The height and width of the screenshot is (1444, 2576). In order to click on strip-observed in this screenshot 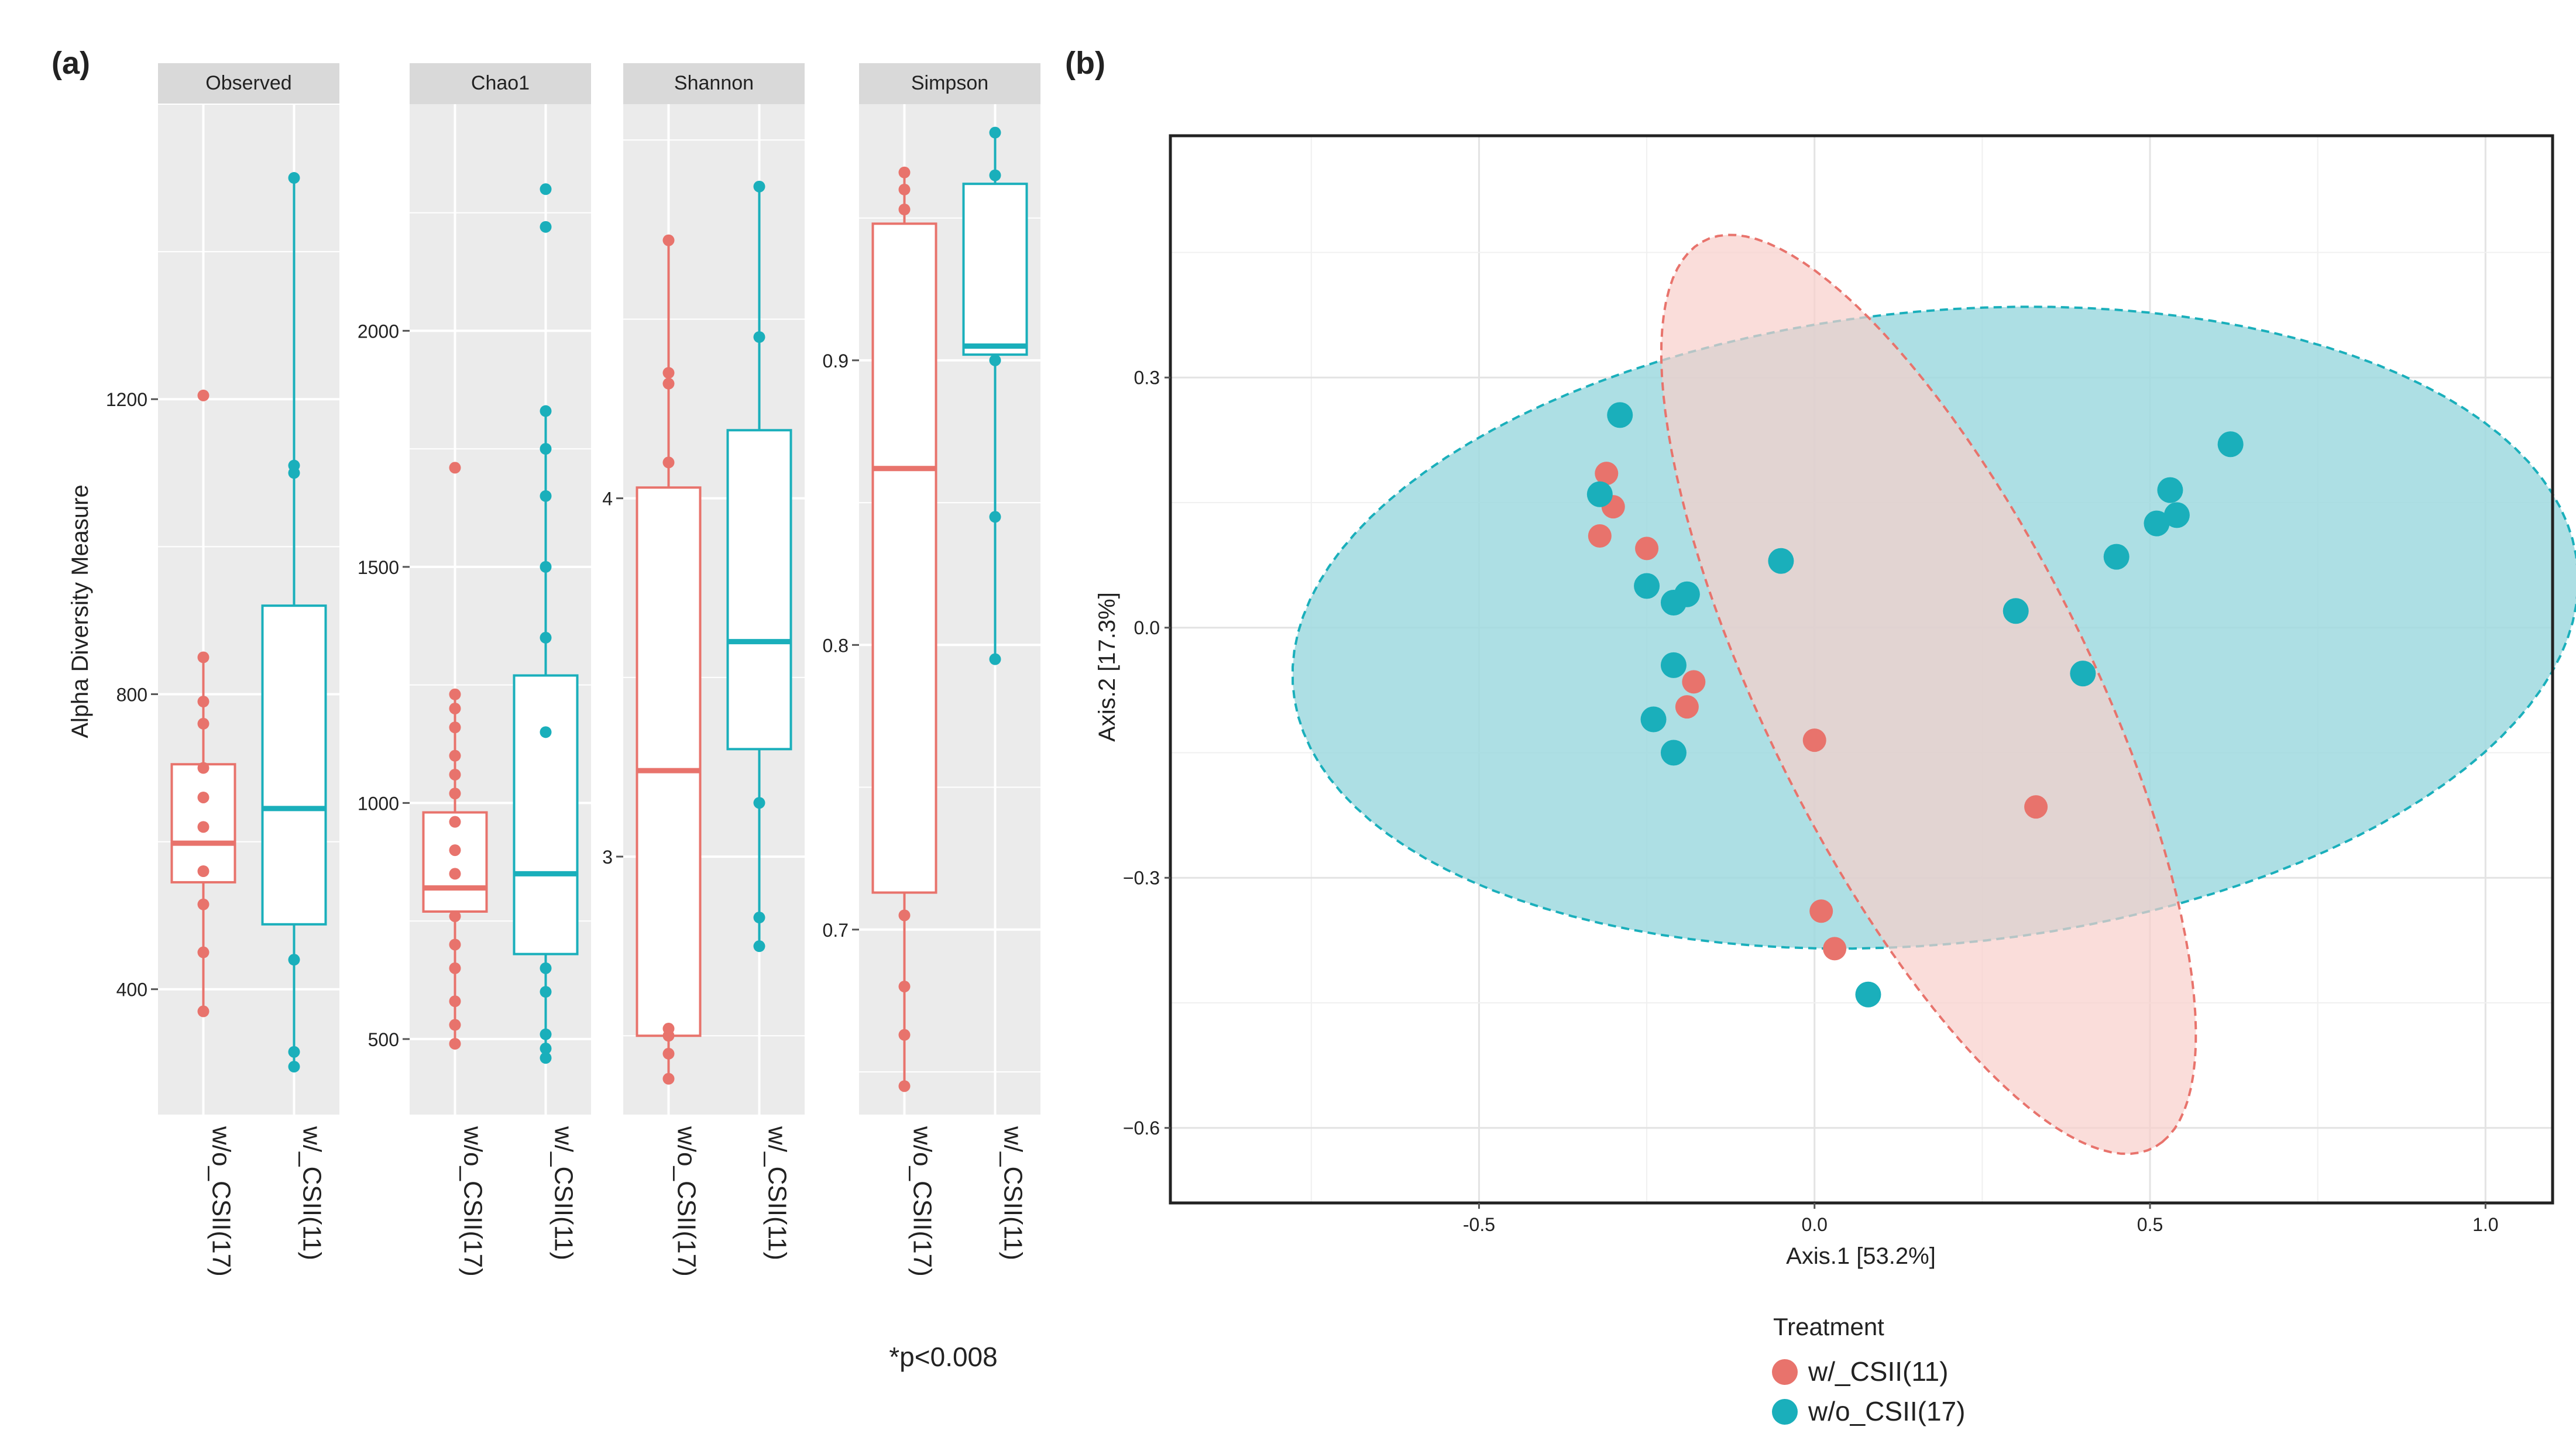, I will do `click(248, 83)`.